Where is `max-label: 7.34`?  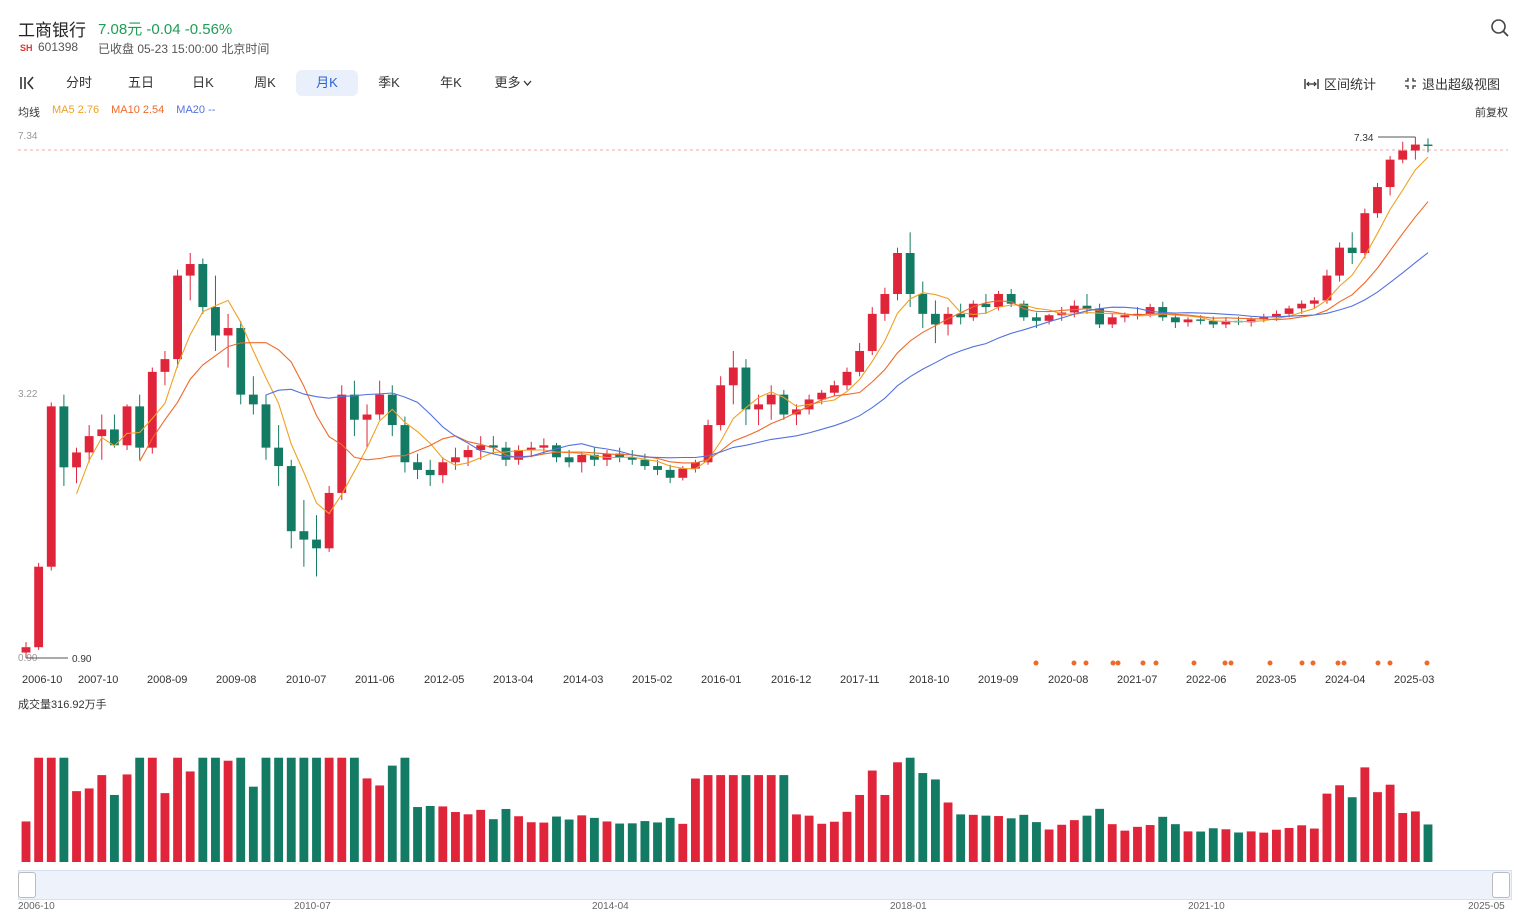
max-label: 7.34 is located at coordinates (1364, 138).